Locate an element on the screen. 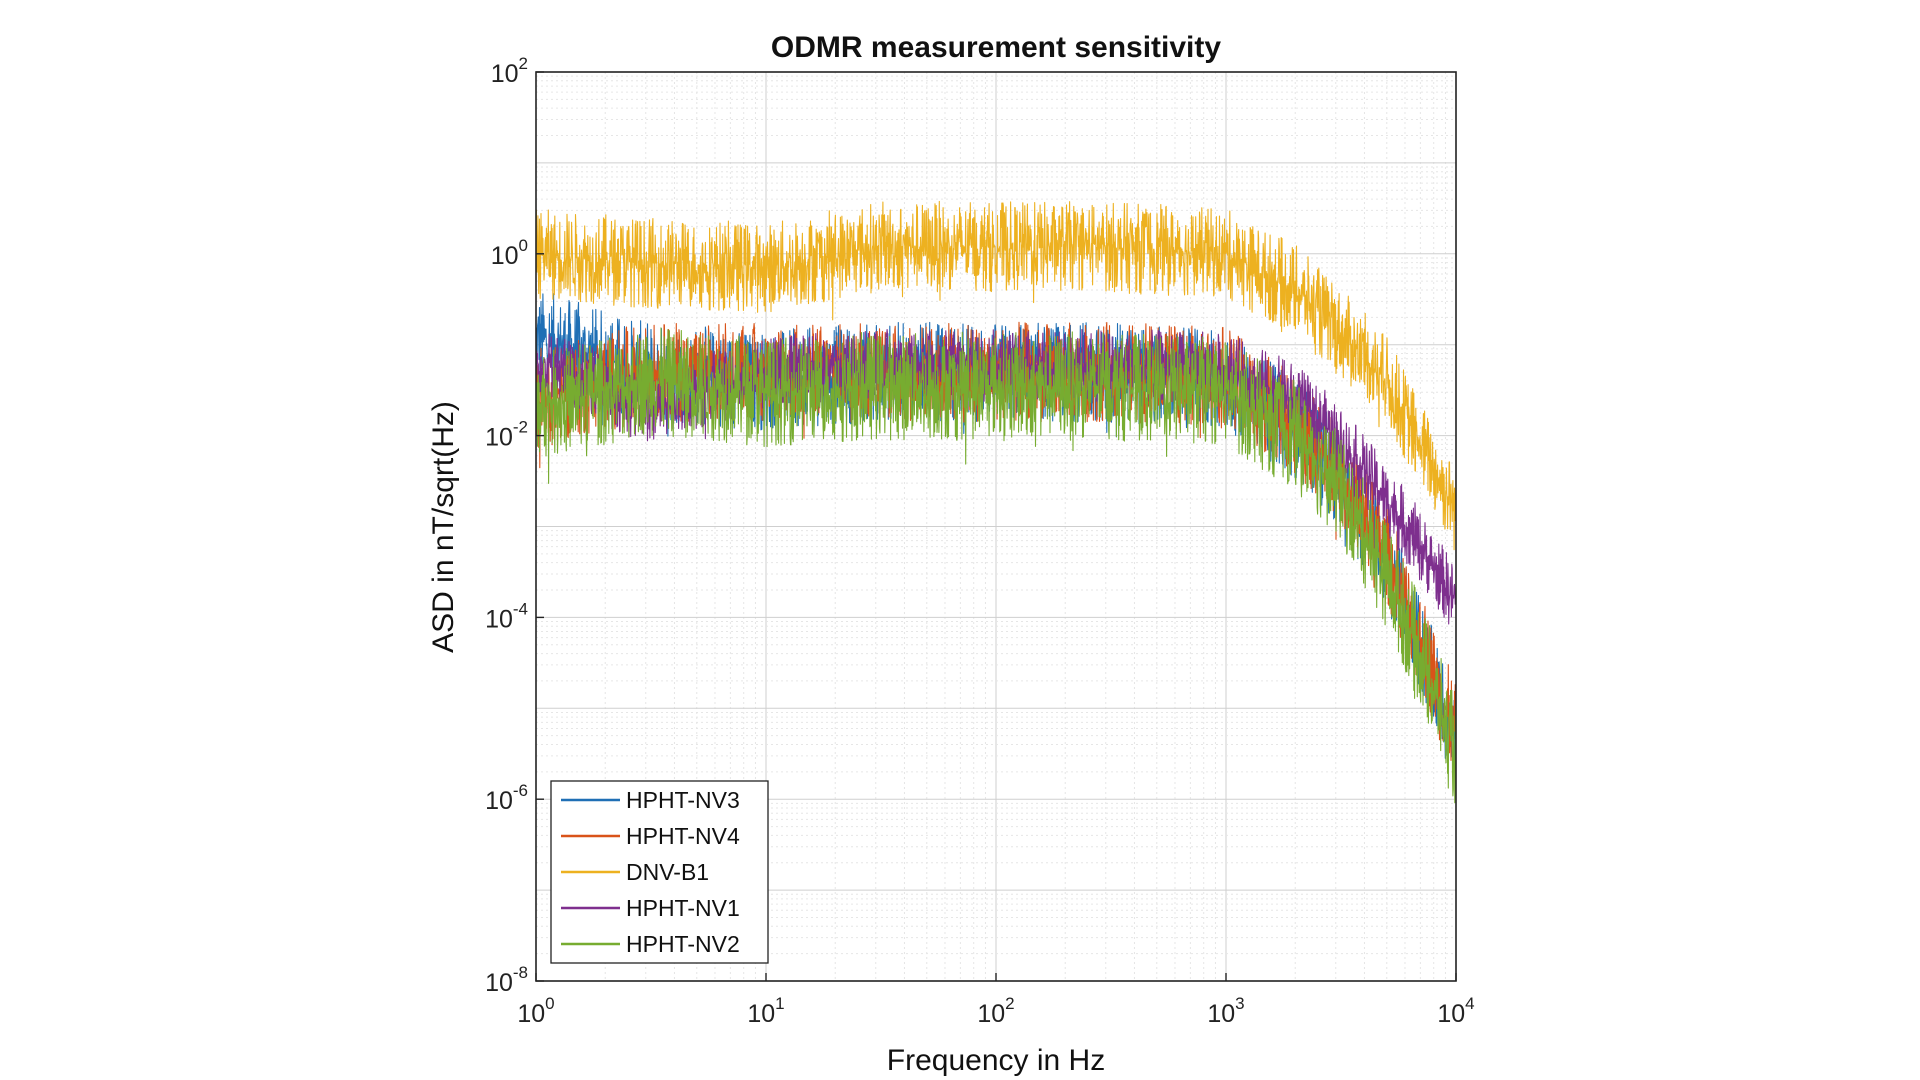 The image size is (1920, 1080). y-tick-label: 10⁻⁶ is located at coordinates (506, 798).